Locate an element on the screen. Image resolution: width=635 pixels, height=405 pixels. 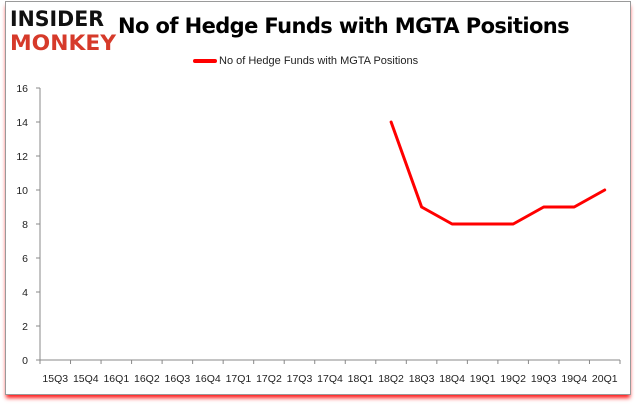
x-tick-label: 17Q1 is located at coordinates (239, 379).